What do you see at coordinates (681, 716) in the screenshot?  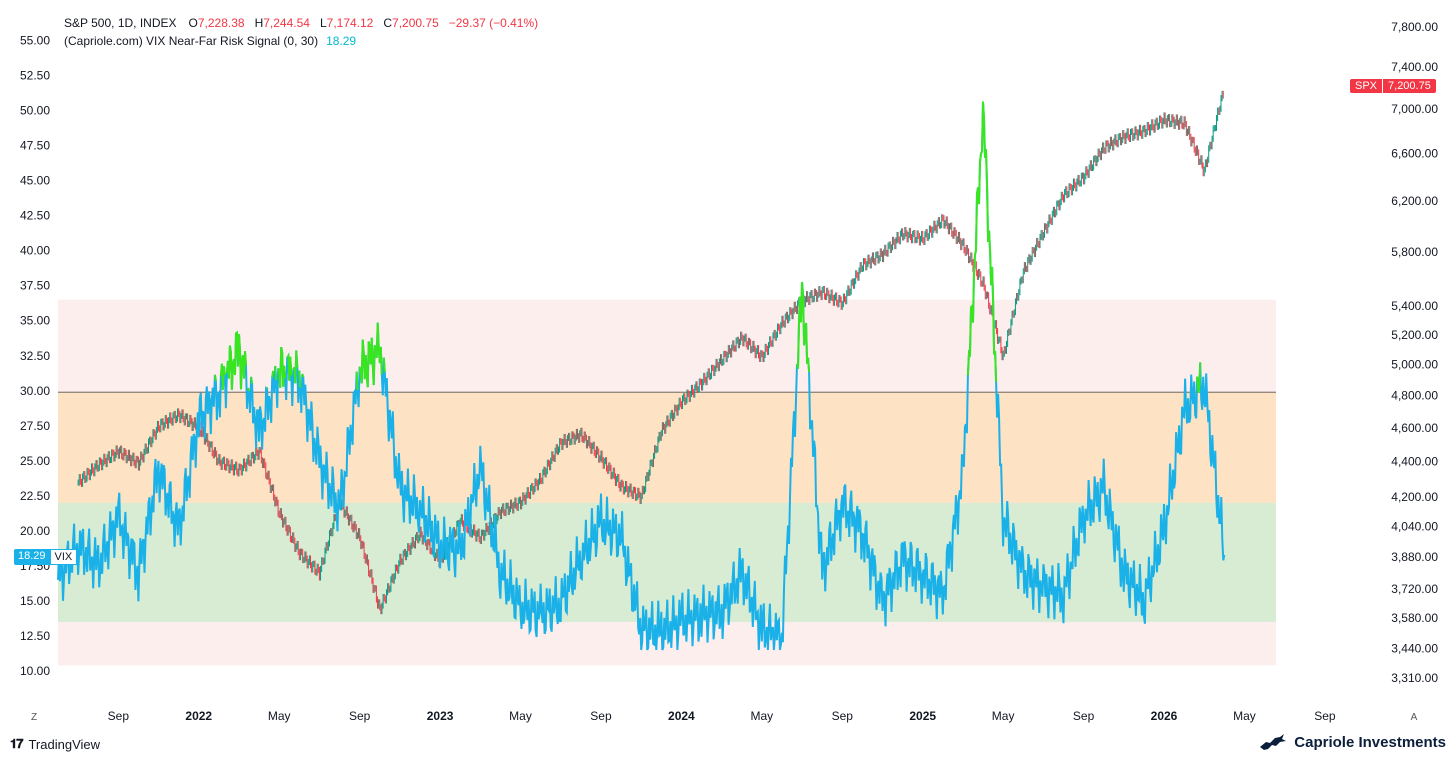 I see `time-tick-label: 2024` at bounding box center [681, 716].